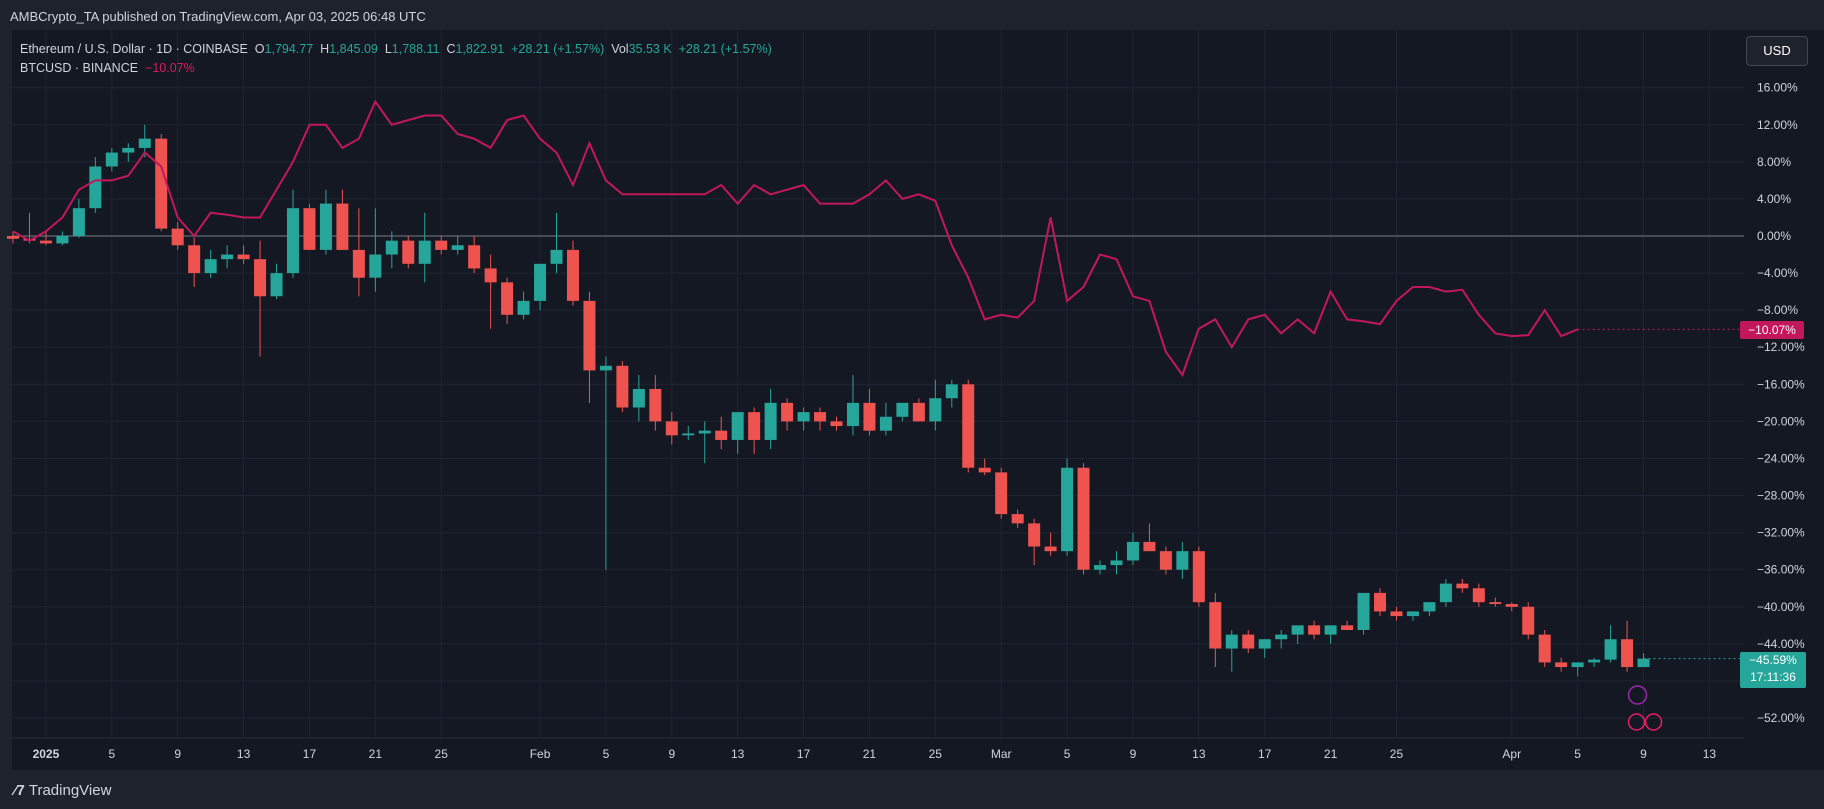 The width and height of the screenshot is (1824, 809). Describe the element at coordinates (1784, 400) in the screenshot. I see `price-scale-panel` at that location.